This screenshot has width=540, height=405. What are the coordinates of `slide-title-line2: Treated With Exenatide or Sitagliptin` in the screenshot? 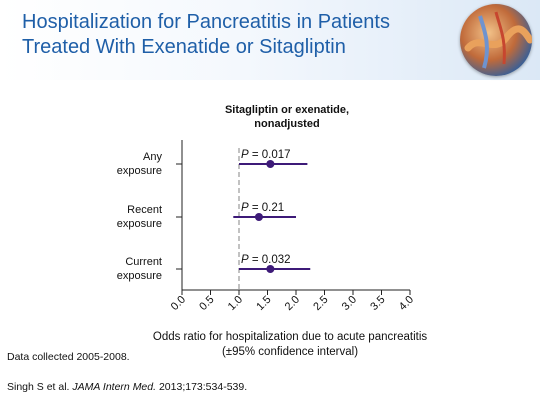 It's located at (184, 47).